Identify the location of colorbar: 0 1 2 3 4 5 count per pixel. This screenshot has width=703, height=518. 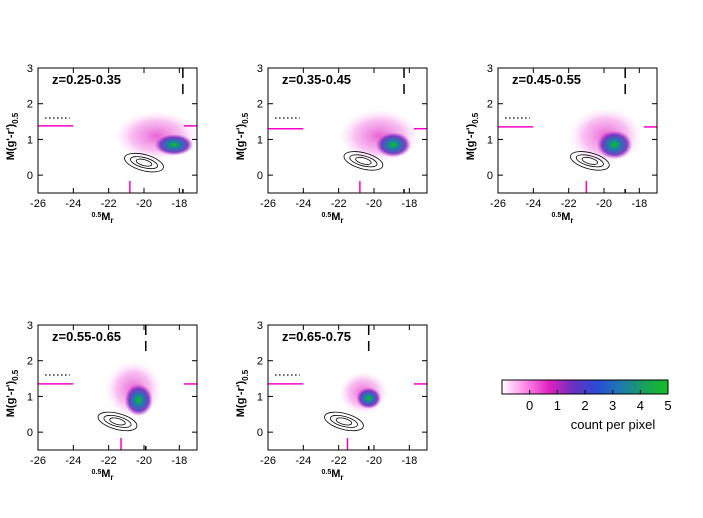
(586, 405).